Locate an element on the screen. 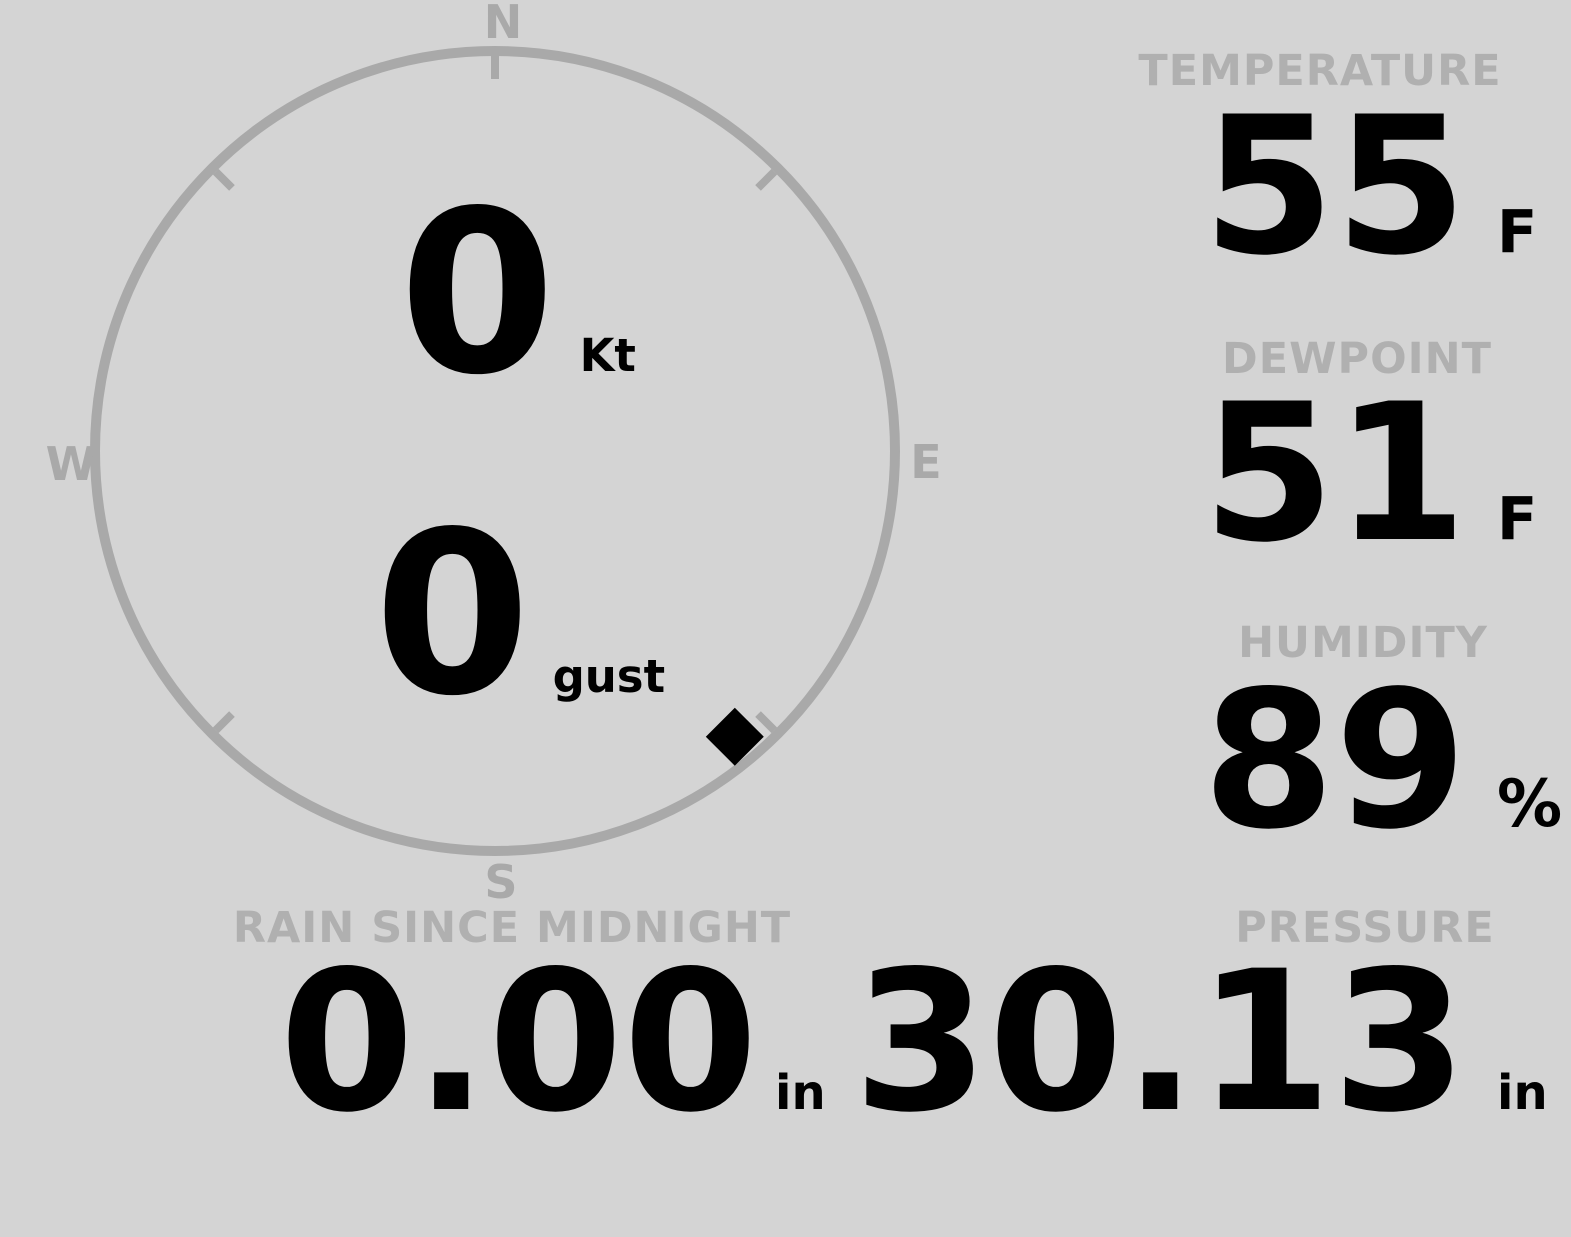 Image resolution: width=1571 pixels, height=1237 pixels. wind-speed-readout: 0 Kt is located at coordinates (517, 294).